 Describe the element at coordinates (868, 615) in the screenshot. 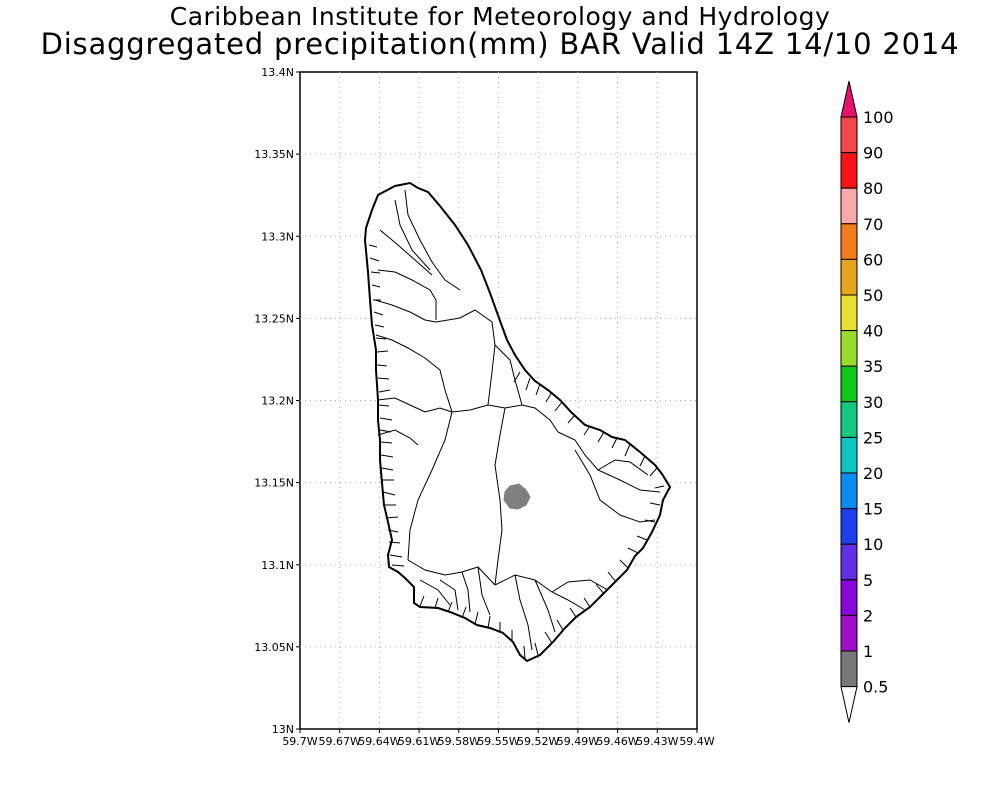

I see `colorbar-label: 2` at that location.